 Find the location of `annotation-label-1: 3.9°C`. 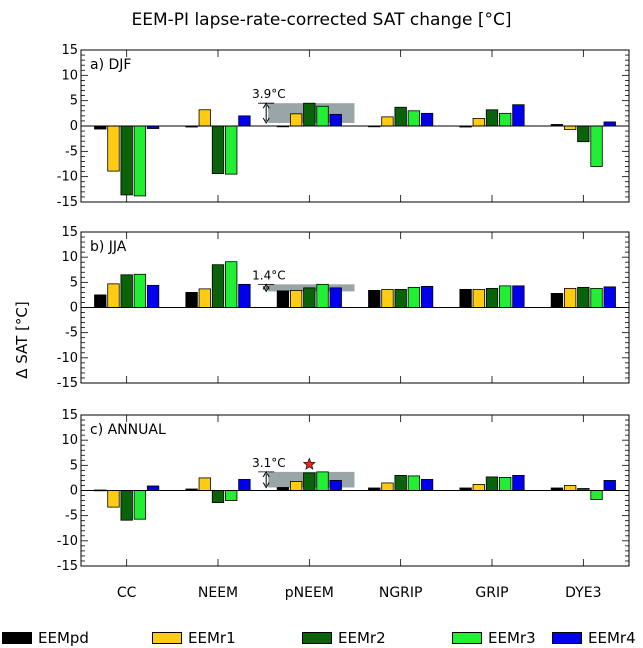

annotation-label-1: 3.9°C is located at coordinates (268, 94).